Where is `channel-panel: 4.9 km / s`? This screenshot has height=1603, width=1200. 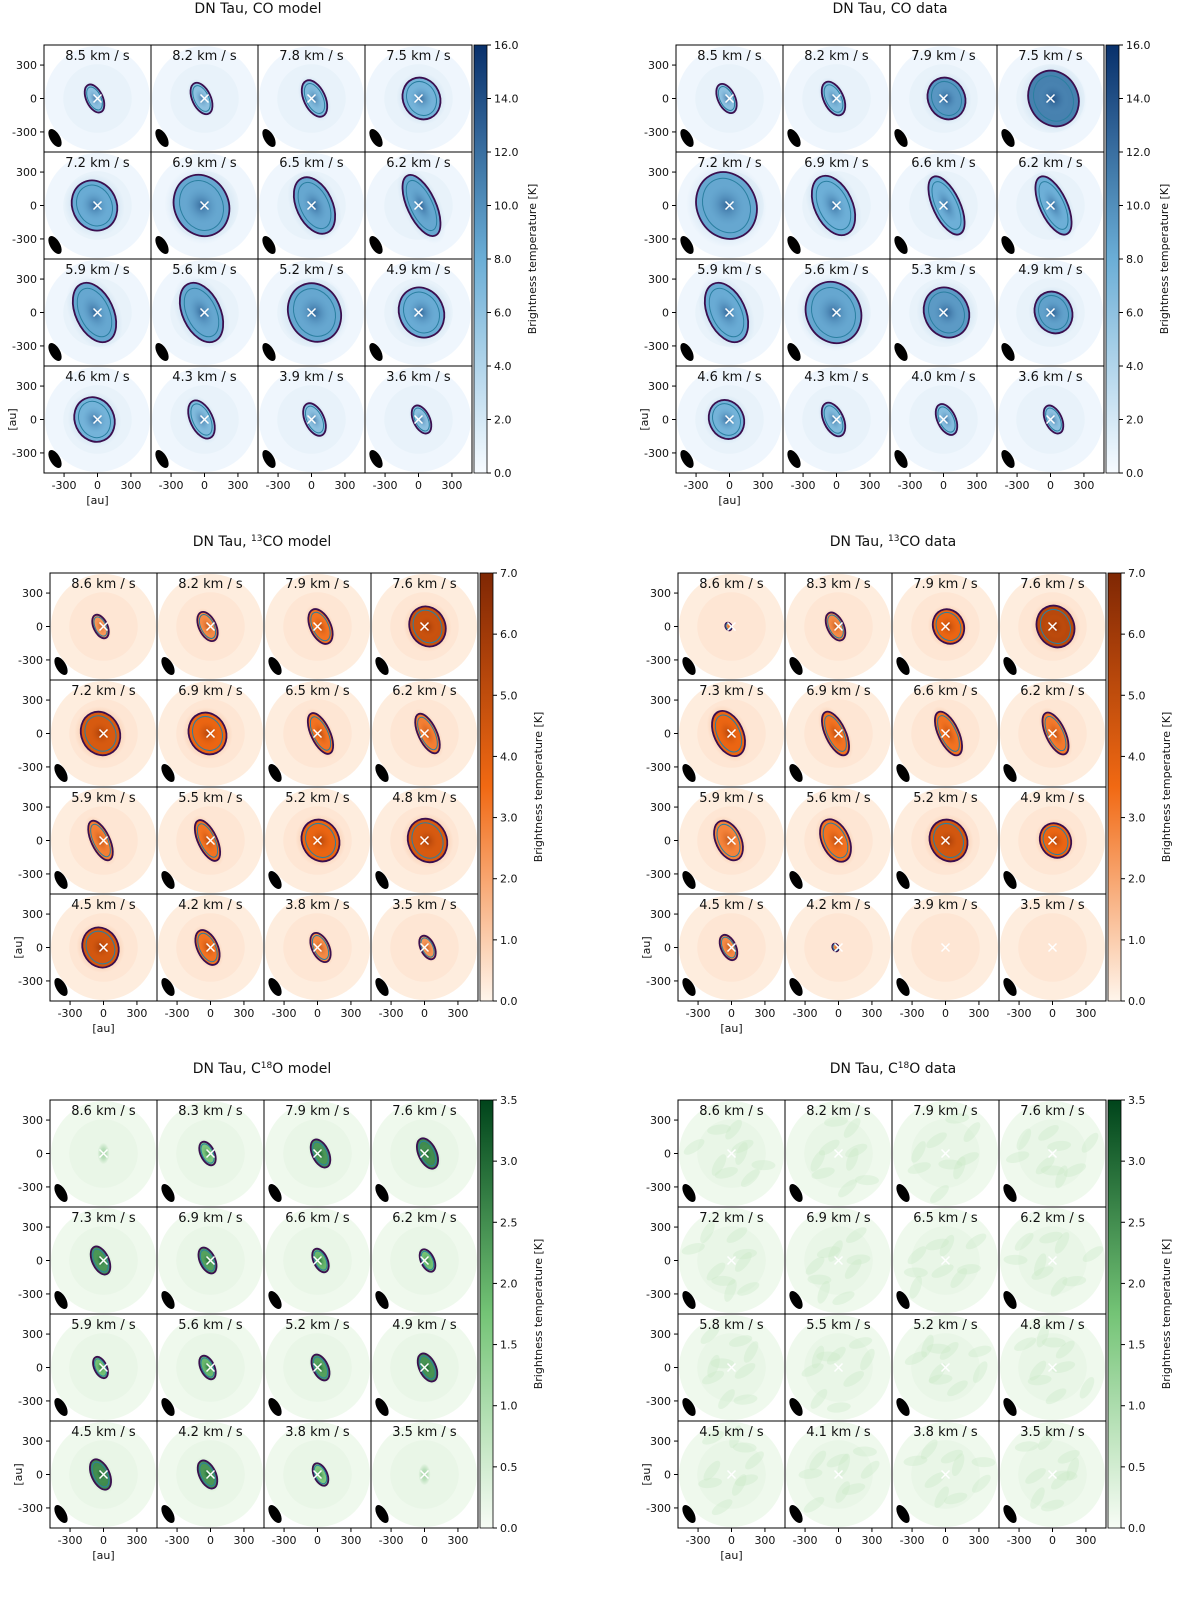 channel-panel: 4.9 km / s is located at coordinates (424, 1367).